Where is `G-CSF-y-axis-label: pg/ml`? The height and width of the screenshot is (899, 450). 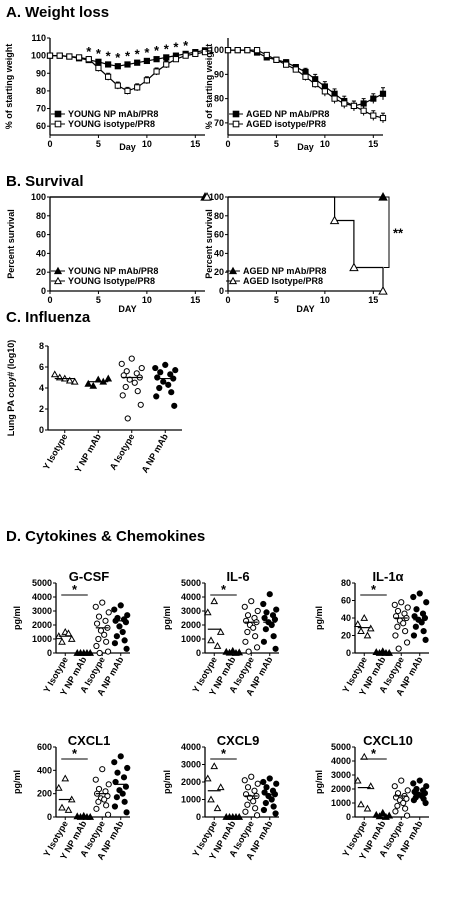 G-CSF-y-axis-label: pg/ml is located at coordinates (17, 618).